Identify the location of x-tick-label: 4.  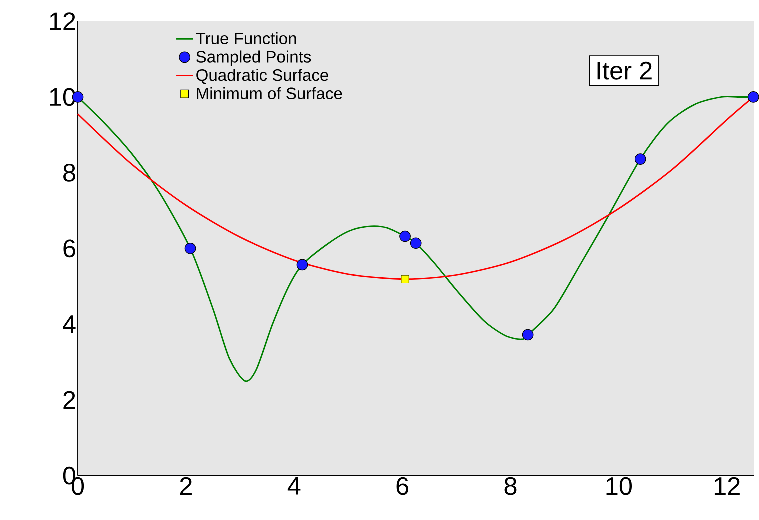
(294, 486).